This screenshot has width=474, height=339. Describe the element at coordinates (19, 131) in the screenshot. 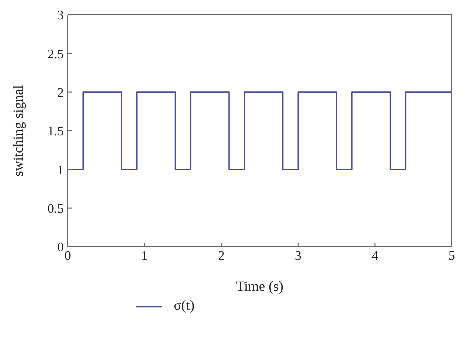

I see `y-axis-title: switching signal` at that location.